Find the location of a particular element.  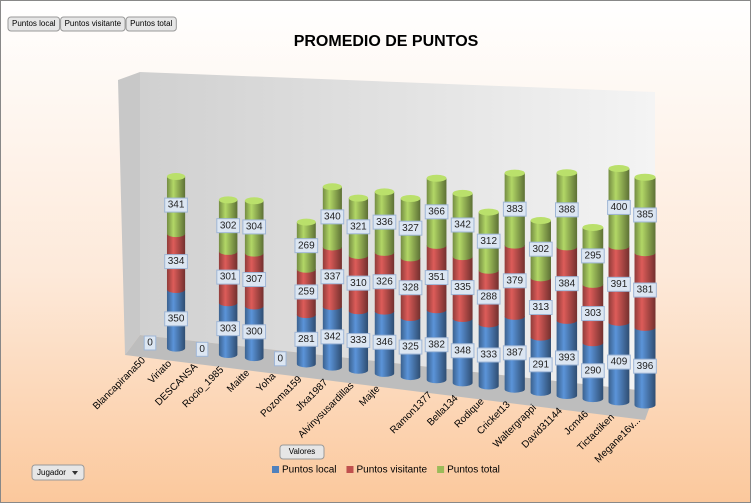

data-label: 325 is located at coordinates (410, 347).